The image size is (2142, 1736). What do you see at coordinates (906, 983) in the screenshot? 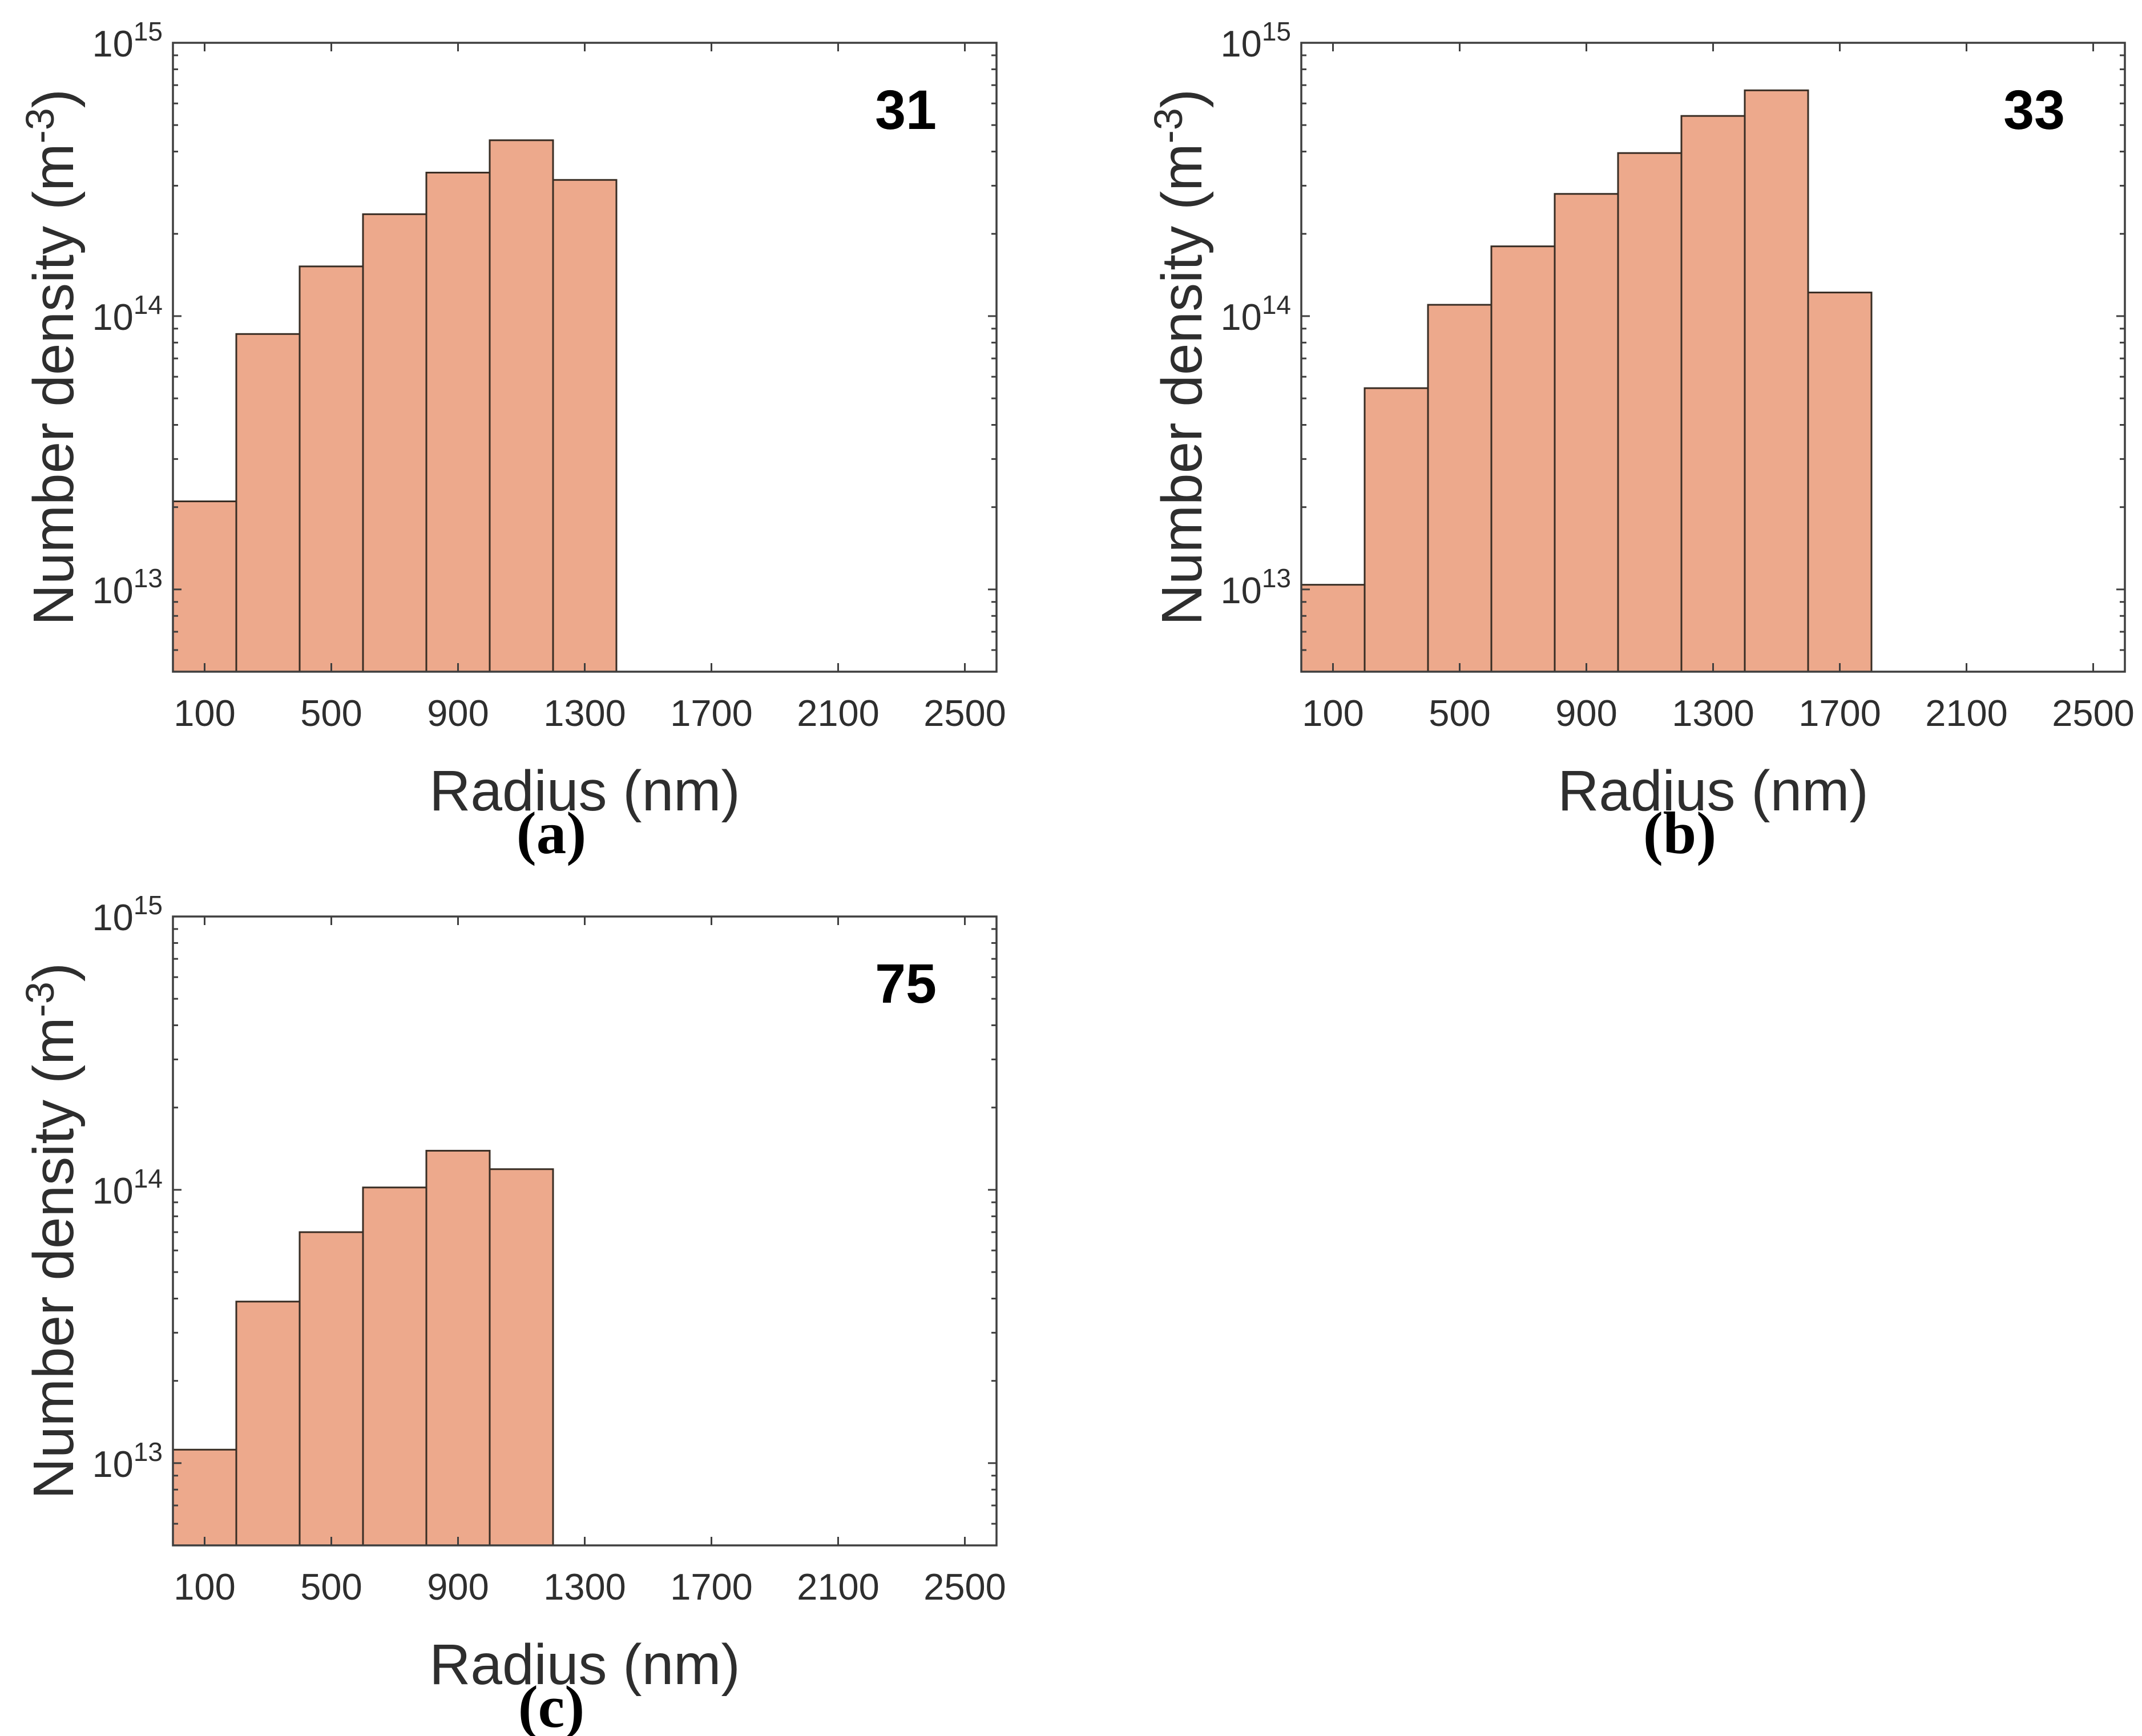
I see `corner-label: 75` at bounding box center [906, 983].